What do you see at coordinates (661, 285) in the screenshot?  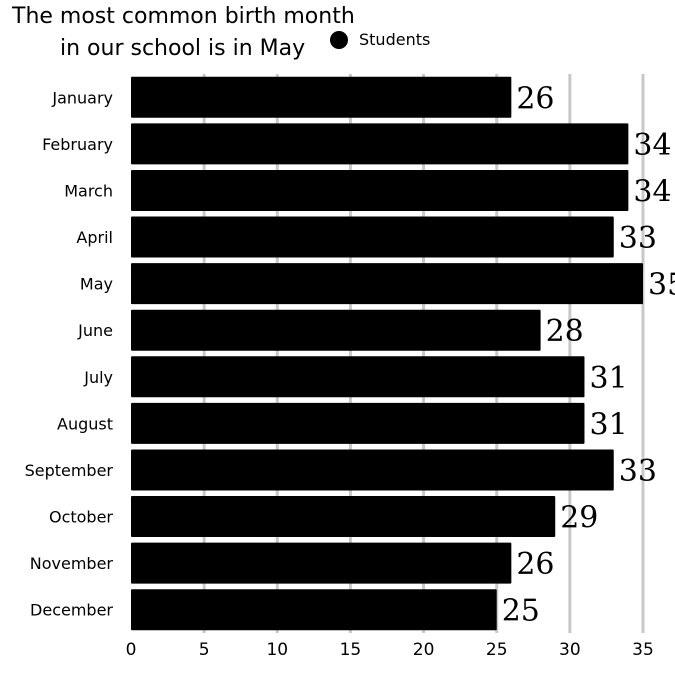 I see `value-label: 35` at bounding box center [661, 285].